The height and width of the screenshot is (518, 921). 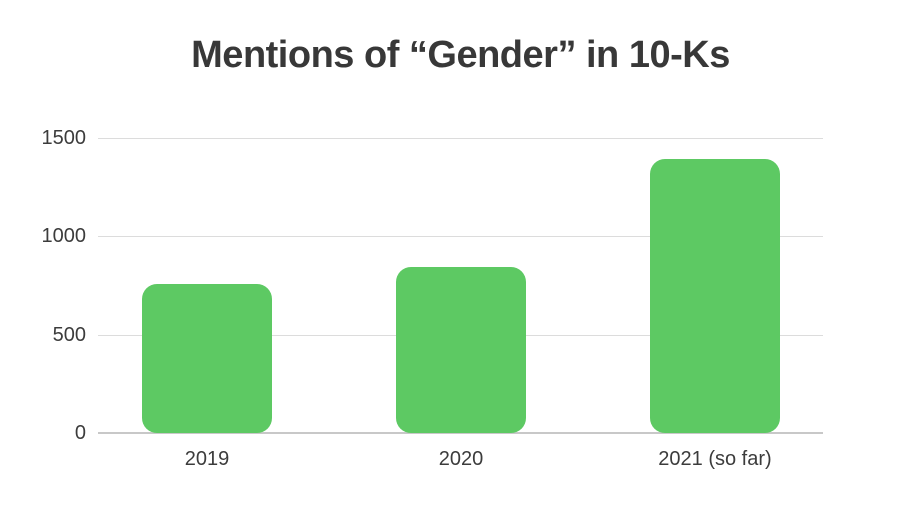 I want to click on bar-2019, so click(x=207, y=358).